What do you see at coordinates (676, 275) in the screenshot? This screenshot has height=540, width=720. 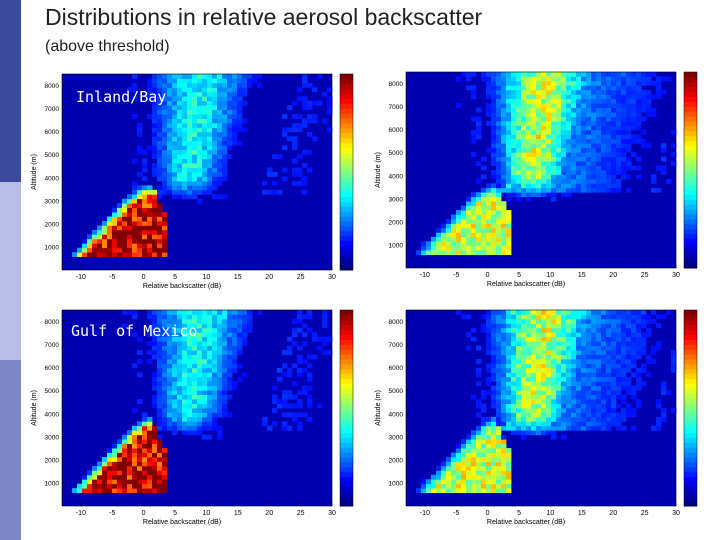 I see `x-tick-label: 30` at bounding box center [676, 275].